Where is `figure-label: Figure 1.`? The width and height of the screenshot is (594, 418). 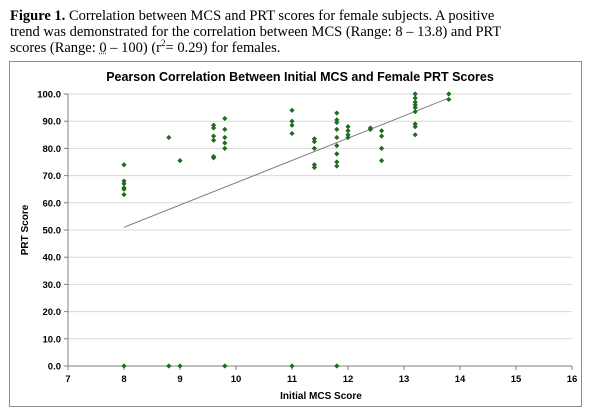 figure-label: Figure 1. is located at coordinates (38, 16).